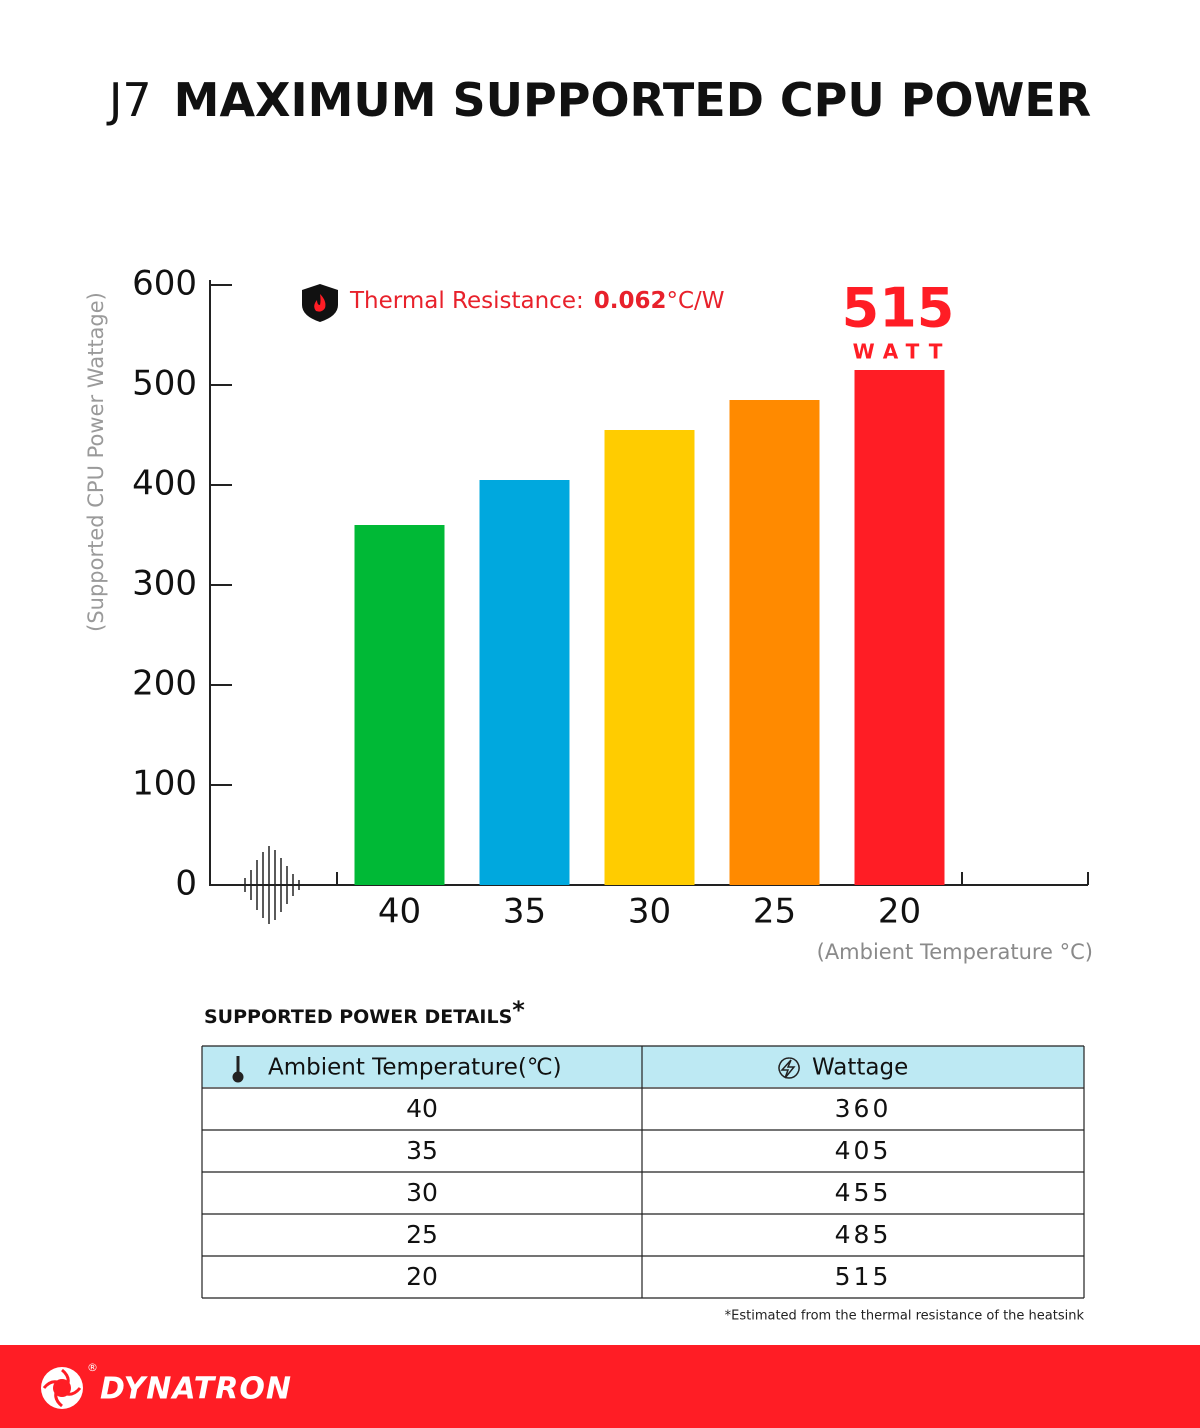  I want to click on y-tick-label: 100, so click(164, 784).